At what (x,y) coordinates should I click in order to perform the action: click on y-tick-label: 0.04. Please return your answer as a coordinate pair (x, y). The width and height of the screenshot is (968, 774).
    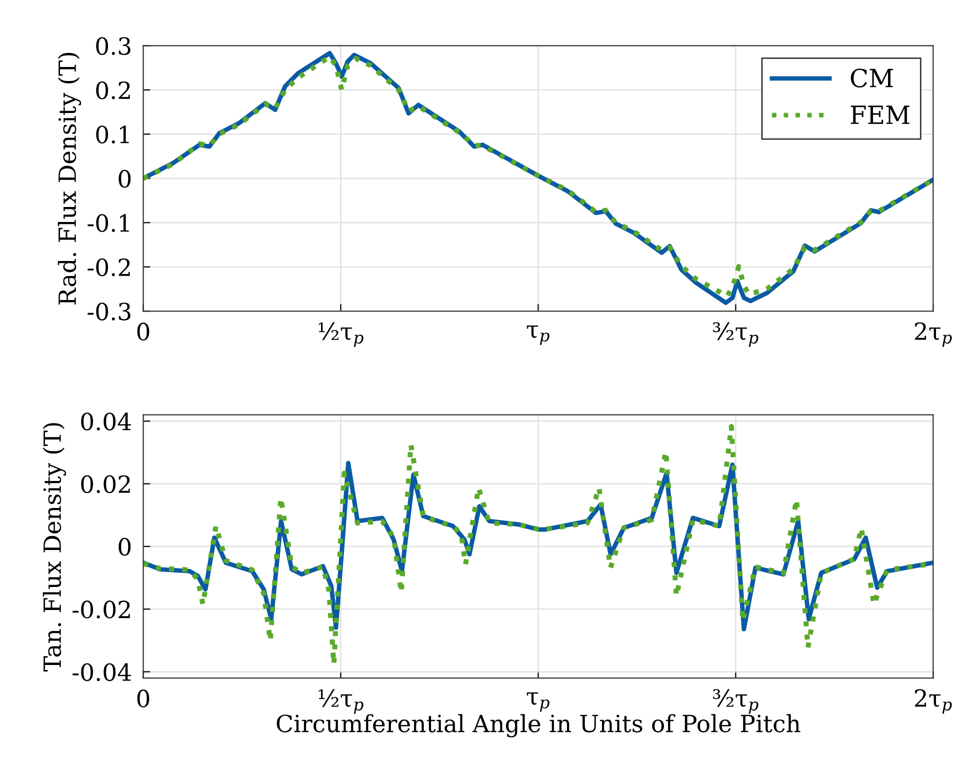
    Looking at the image, I should click on (106, 421).